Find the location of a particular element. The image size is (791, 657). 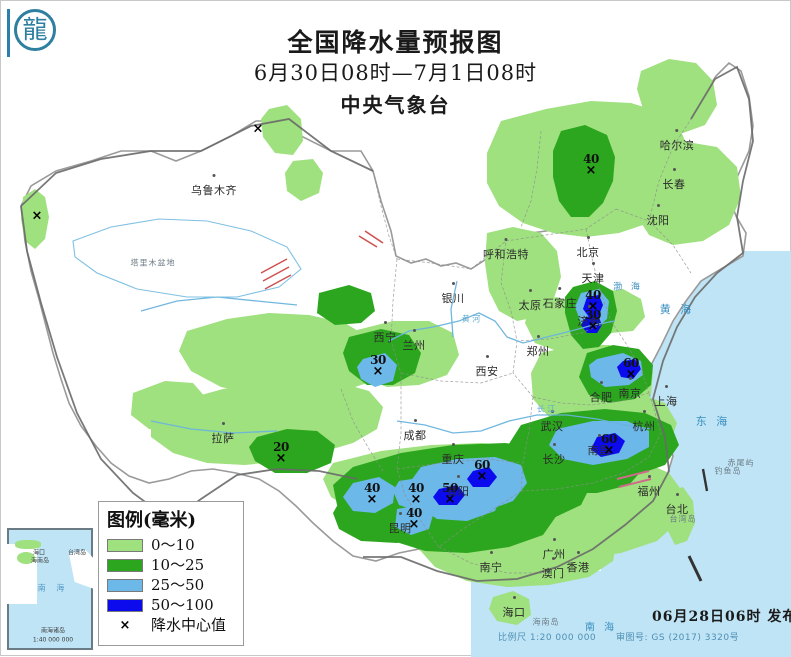

inset-hainan-island is located at coordinates (26, 558).